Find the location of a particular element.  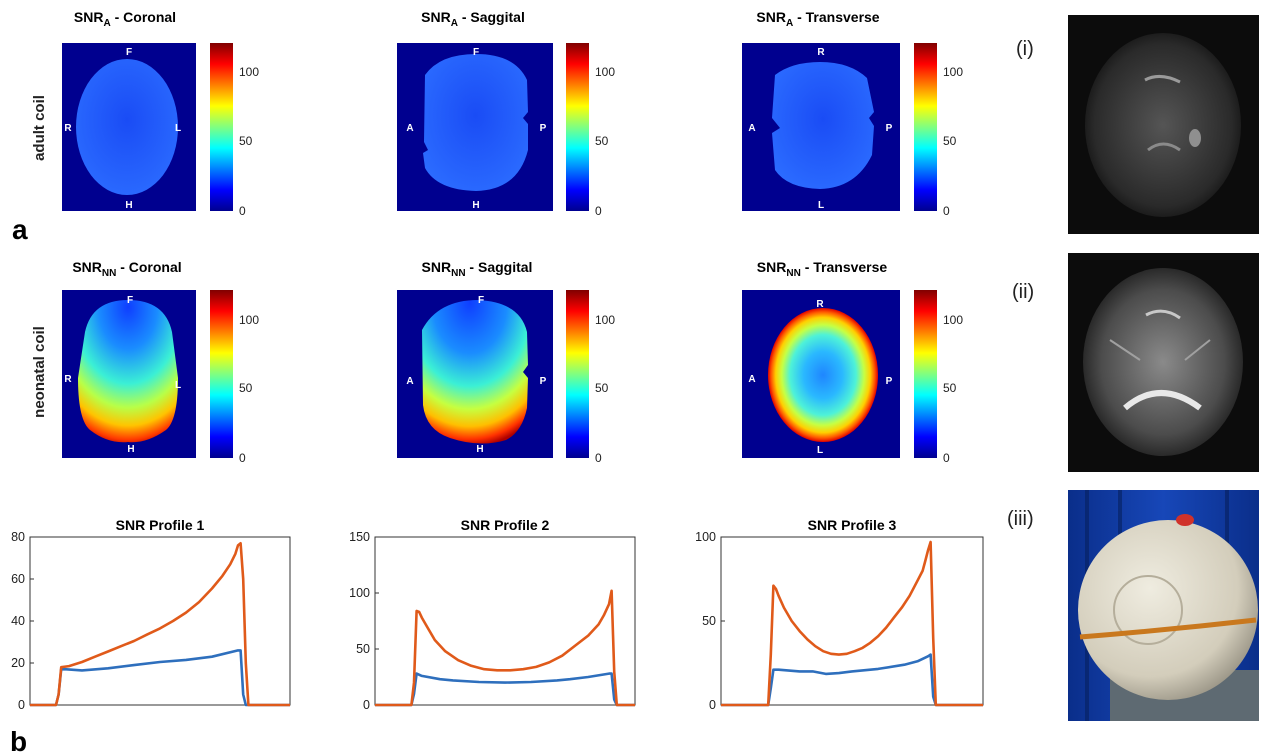

panel-label-b: b is located at coordinates (18, 740).